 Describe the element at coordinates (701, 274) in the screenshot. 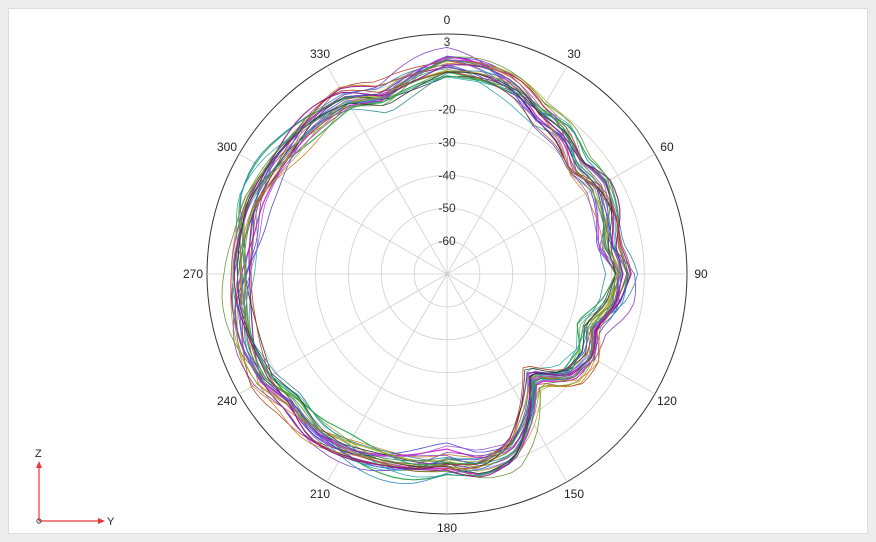

I see `angle-tick-label: 90` at that location.